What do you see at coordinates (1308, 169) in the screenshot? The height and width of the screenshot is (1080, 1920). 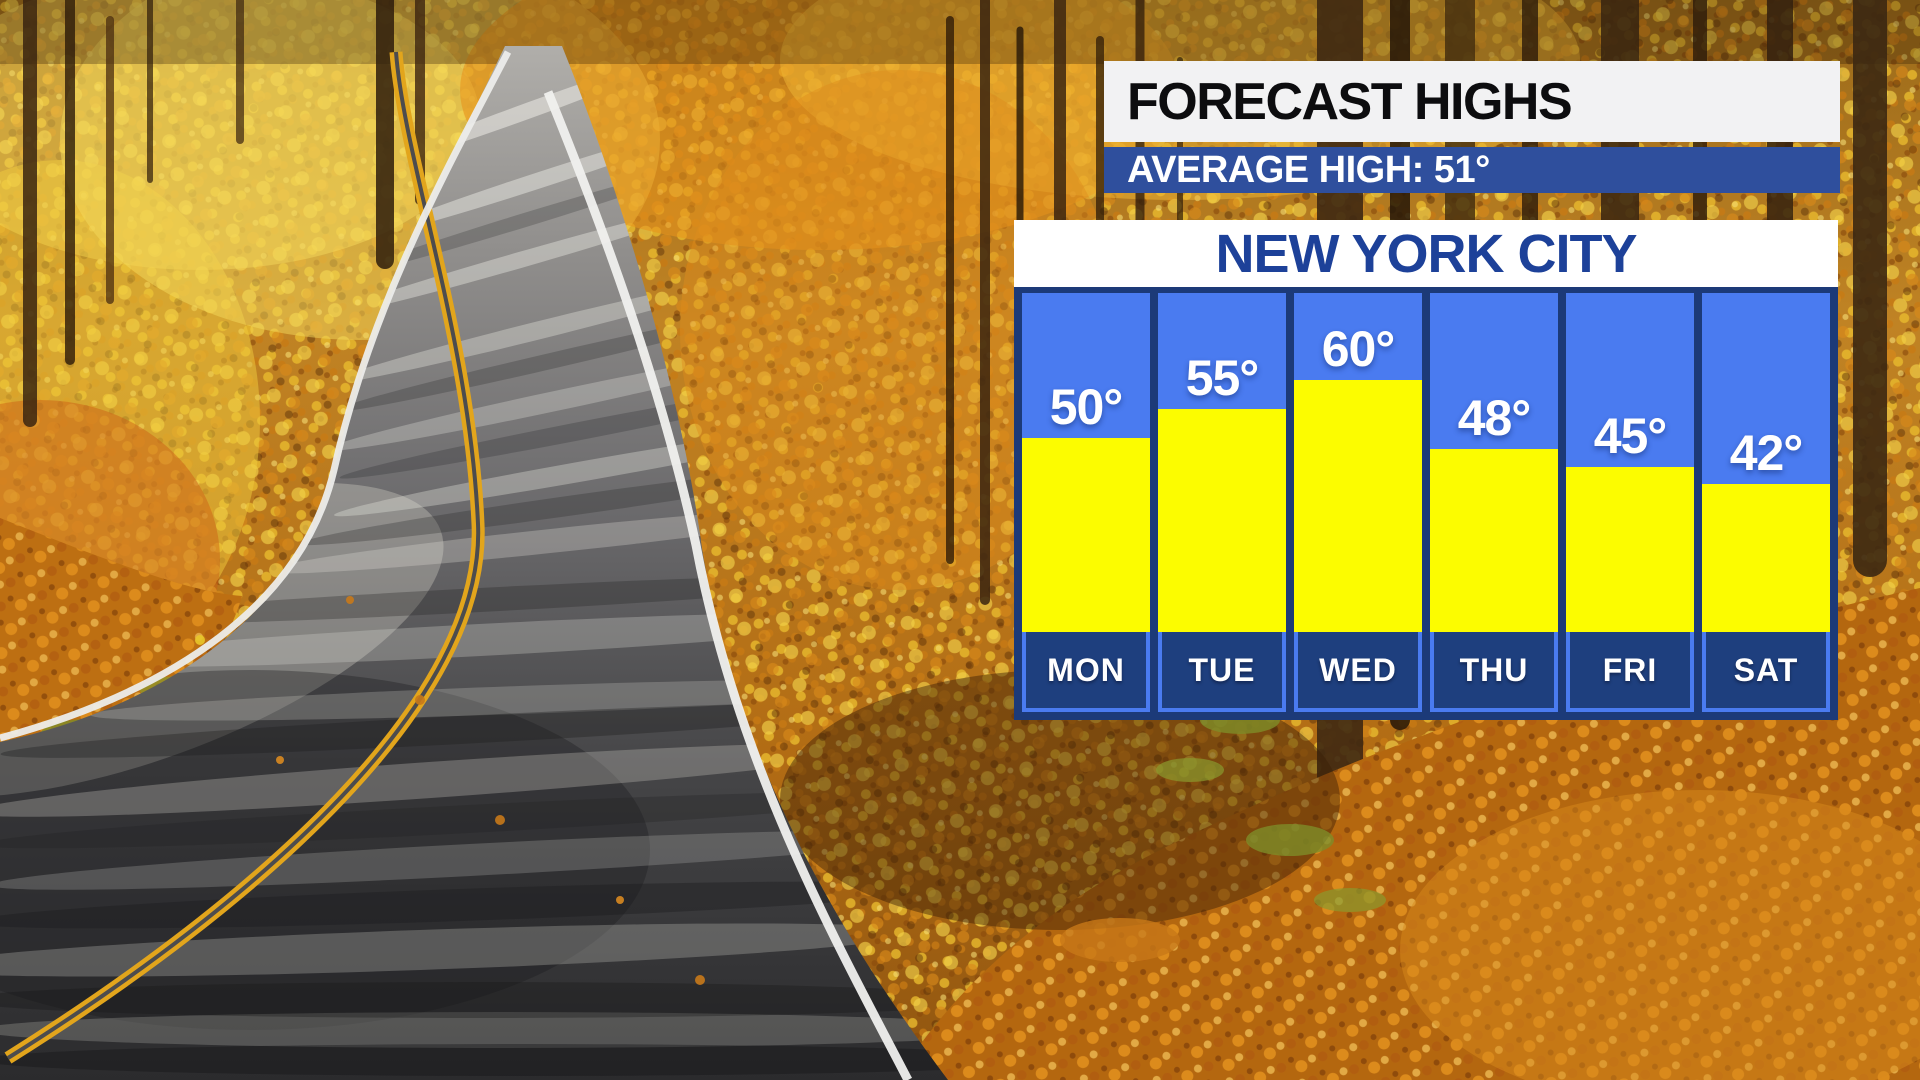 I see `average-high-text: AVERAGE HIGH: 51°` at bounding box center [1308, 169].